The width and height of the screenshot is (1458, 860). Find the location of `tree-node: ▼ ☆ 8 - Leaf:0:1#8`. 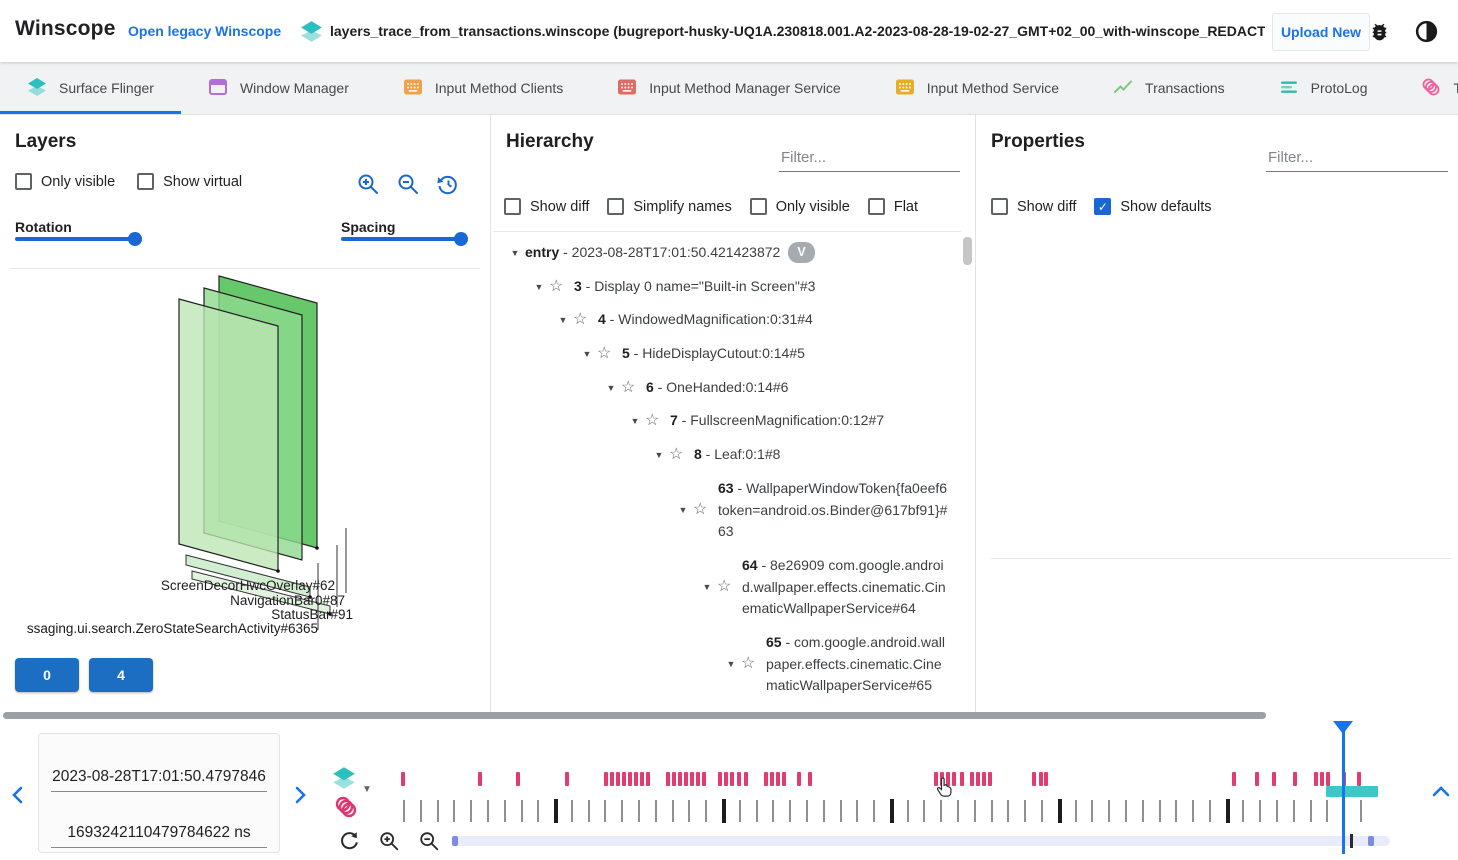

tree-node: ▼ ☆ 8 - Leaf:0:1#8 is located at coordinates (728, 455).